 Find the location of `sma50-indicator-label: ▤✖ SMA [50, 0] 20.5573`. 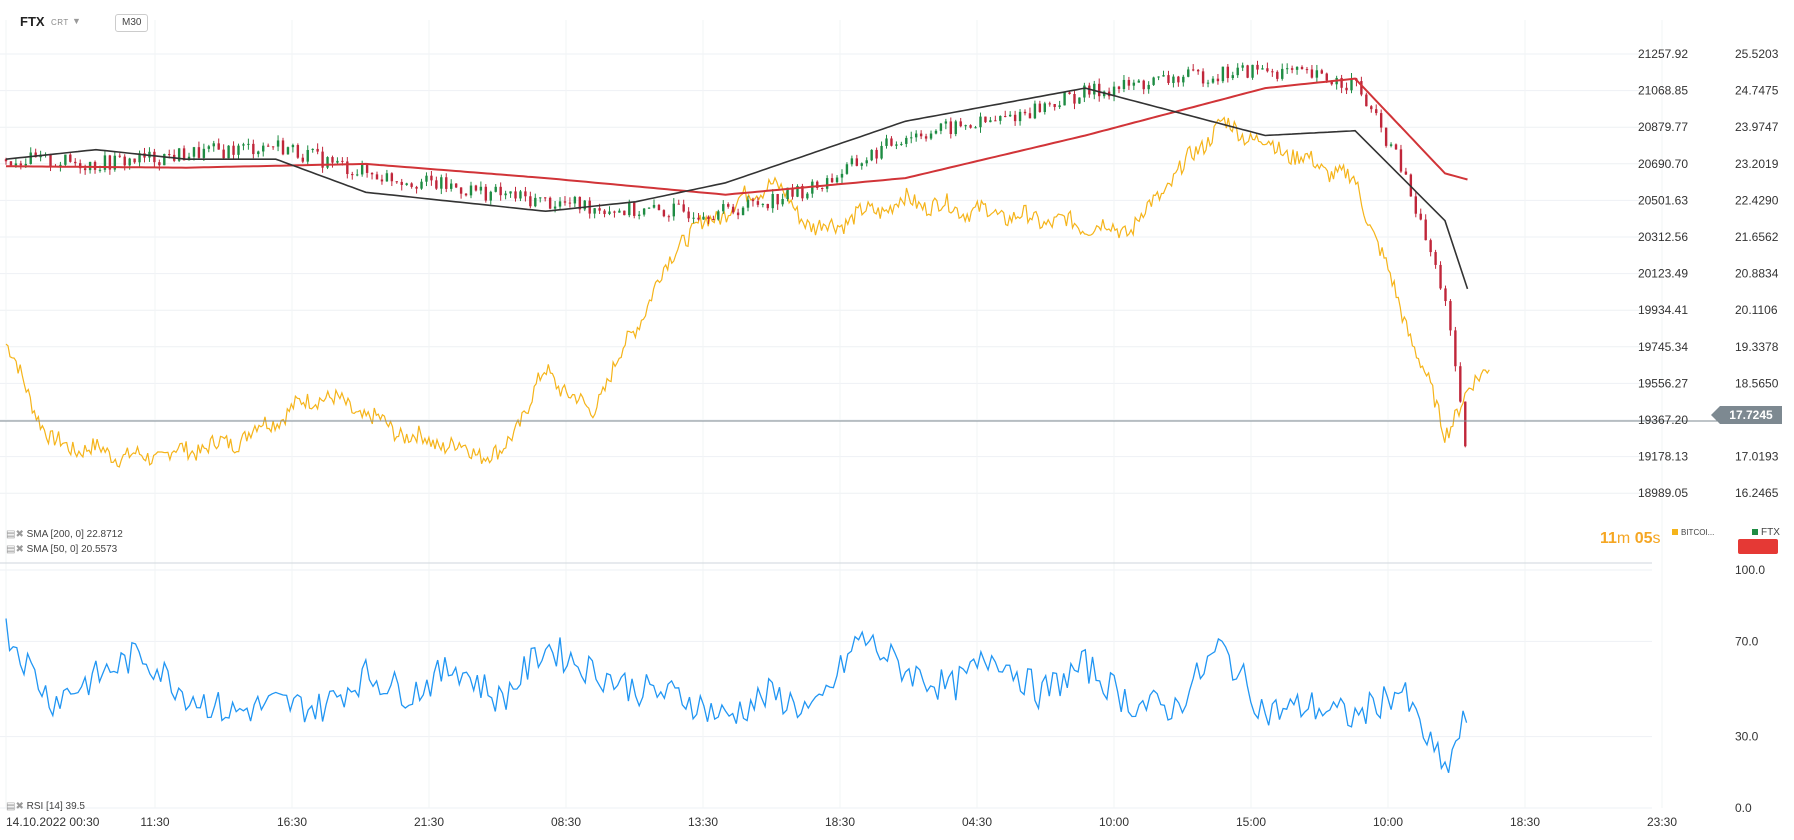

sma50-indicator-label: ▤✖ SMA [50, 0] 20.5573 is located at coordinates (62, 549).